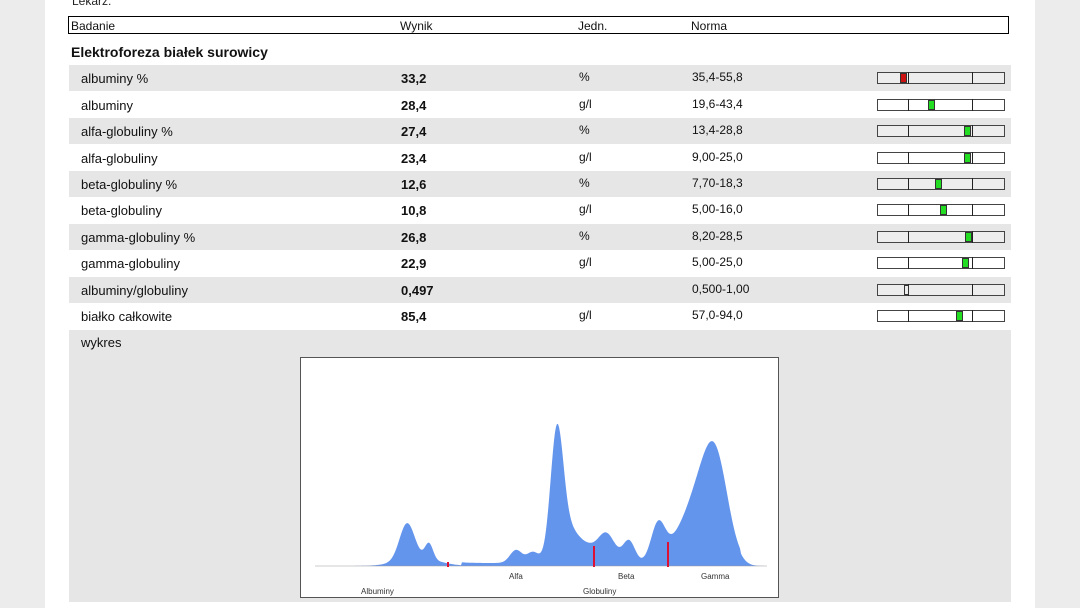 Image resolution: width=1080 pixels, height=608 pixels. Describe the element at coordinates (101, 342) in the screenshot. I see `chart-label: wykres` at that location.